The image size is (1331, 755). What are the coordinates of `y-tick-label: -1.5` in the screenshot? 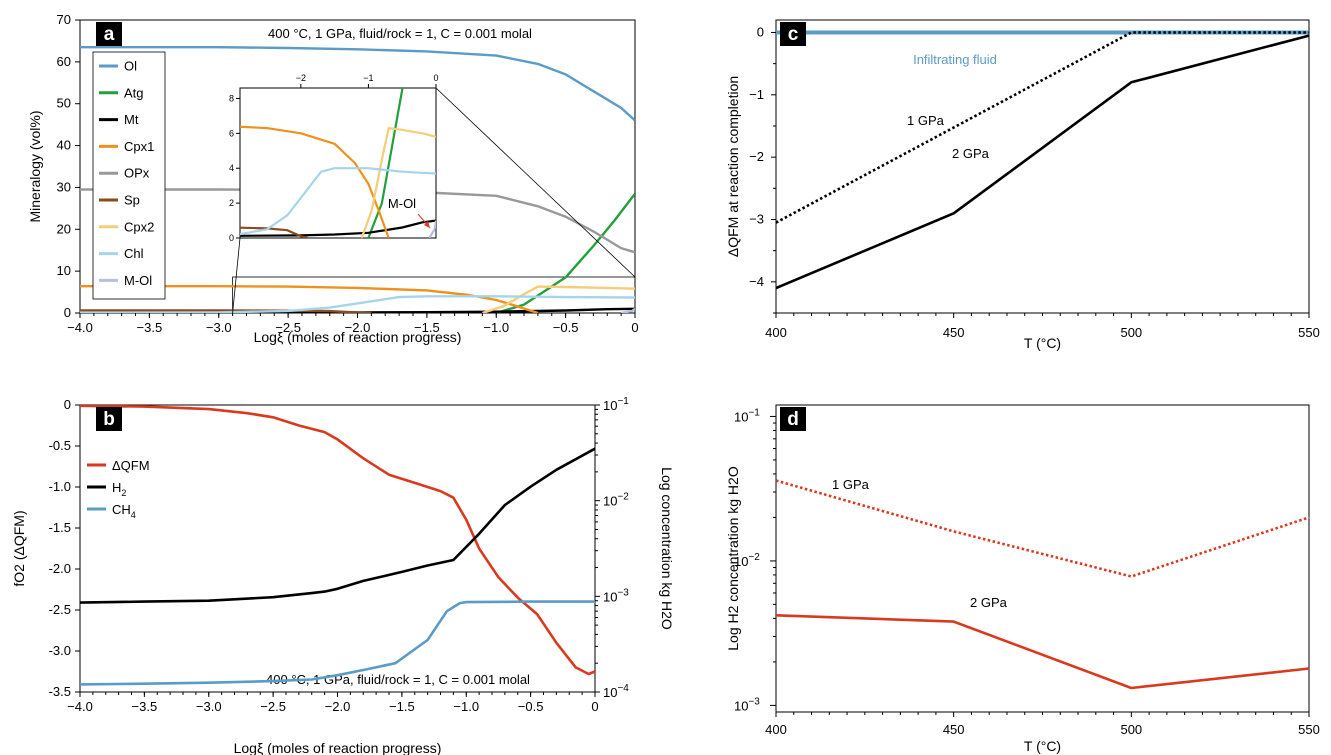 It's located at (60, 527).